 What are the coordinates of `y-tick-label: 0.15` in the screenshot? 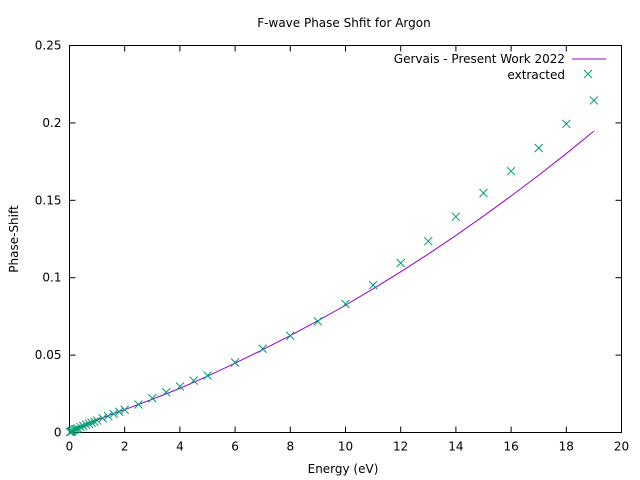 It's located at (48, 200).